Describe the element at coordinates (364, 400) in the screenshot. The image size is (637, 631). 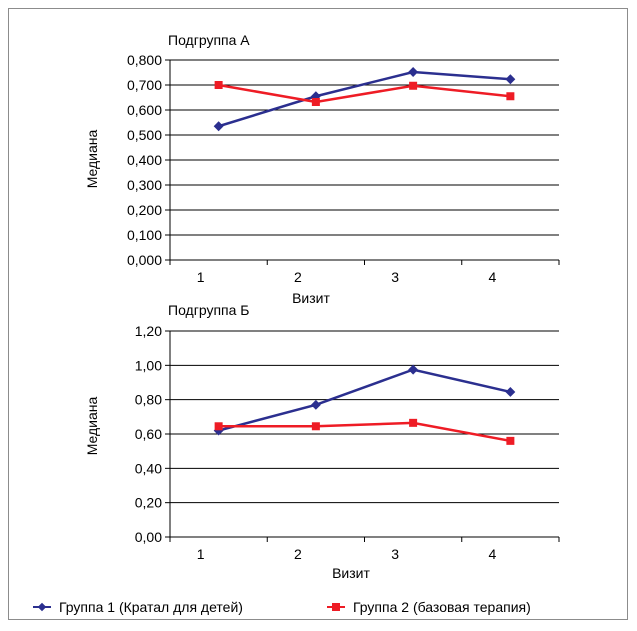
I see `chart-b-series-1-line` at that location.